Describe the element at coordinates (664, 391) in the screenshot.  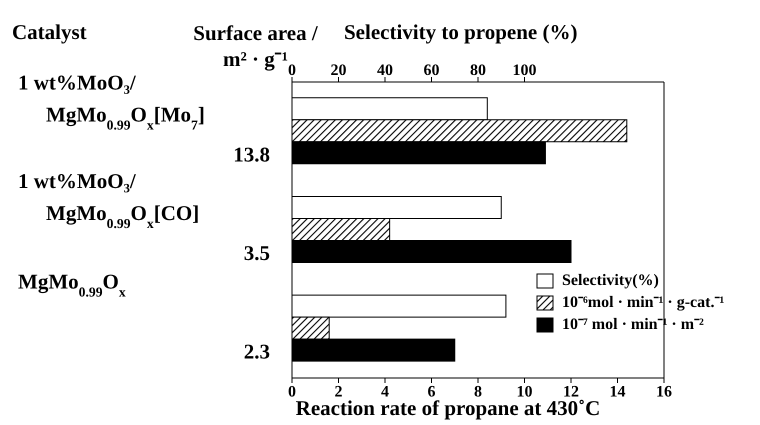
I see `x-tick-label: 16` at that location.